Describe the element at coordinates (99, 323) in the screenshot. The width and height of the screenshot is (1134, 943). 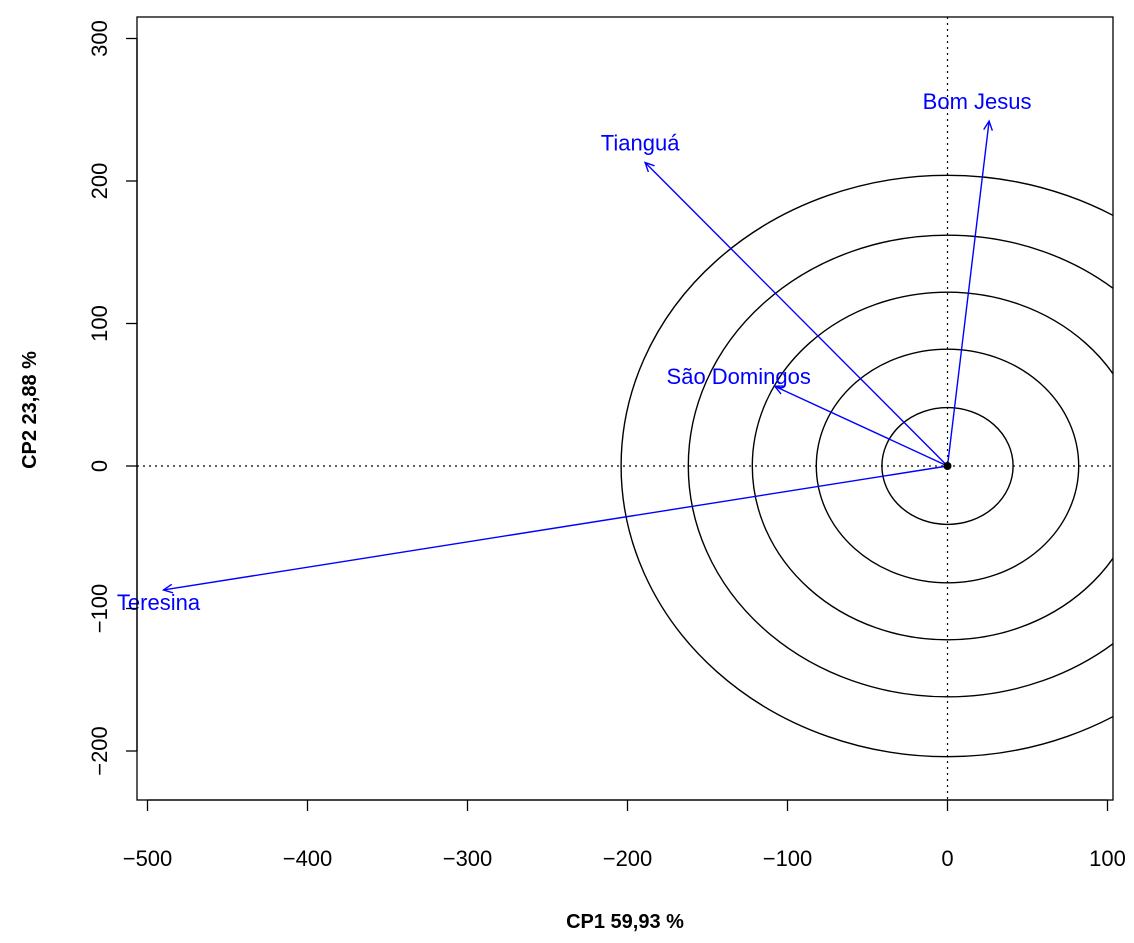
I see `y-tick-label: 100` at that location.